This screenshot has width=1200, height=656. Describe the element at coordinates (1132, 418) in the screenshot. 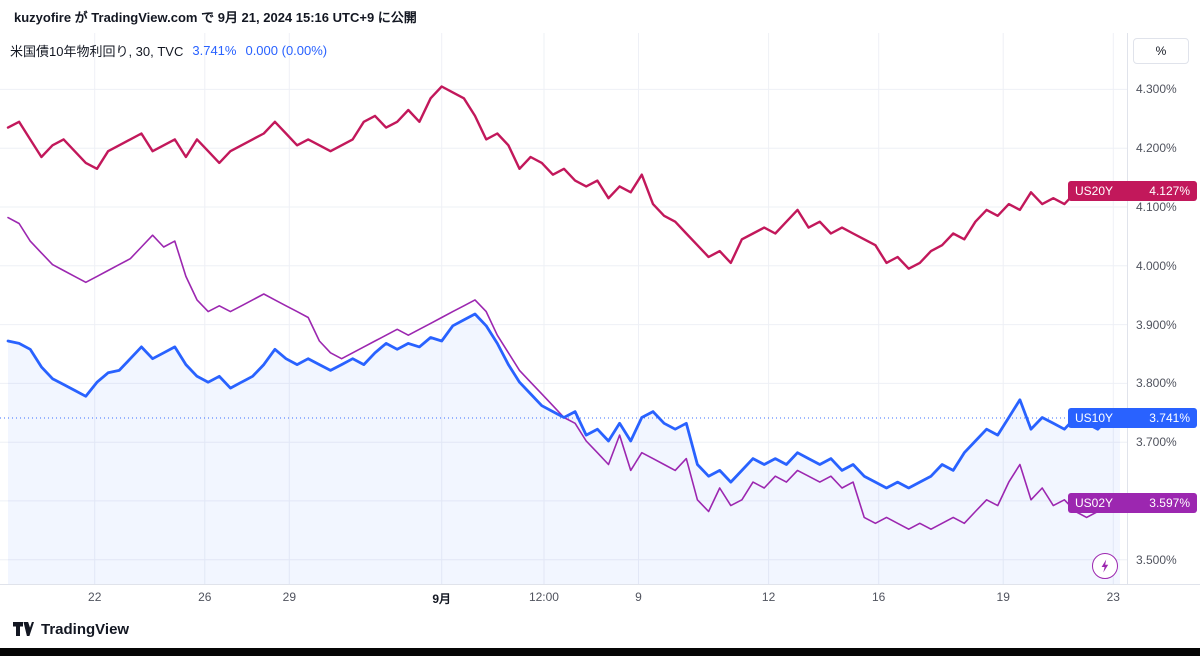

I see `price-badge-us10y: US10Y 3.741%` at that location.